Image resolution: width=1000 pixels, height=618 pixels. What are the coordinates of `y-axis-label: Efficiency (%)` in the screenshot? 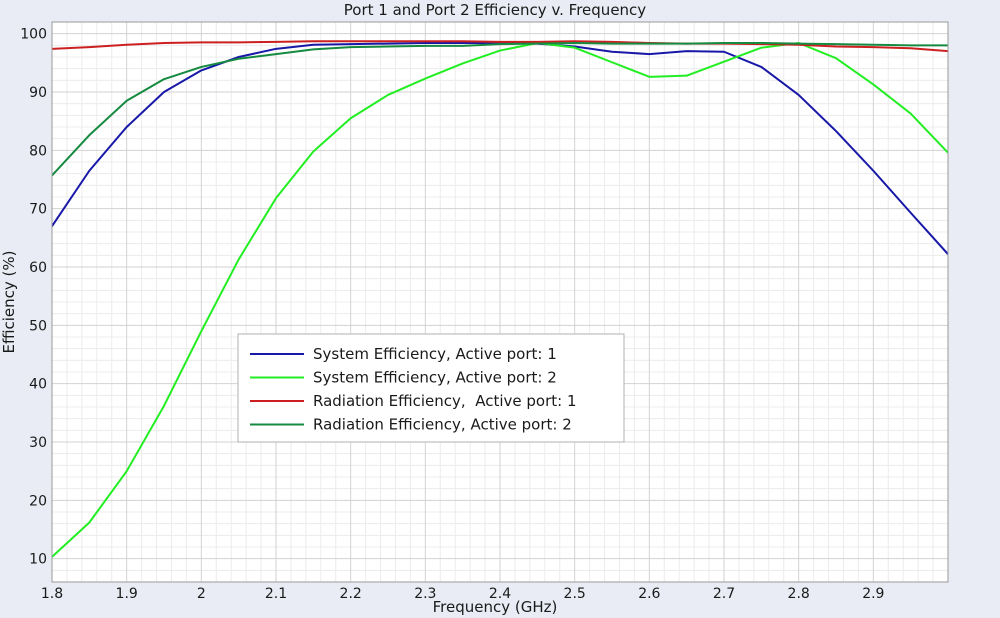 It's located at (9, 302).